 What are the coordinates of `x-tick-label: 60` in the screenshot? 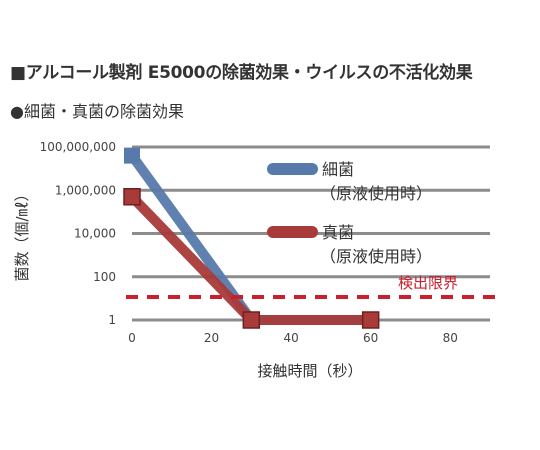 It's located at (370, 338).